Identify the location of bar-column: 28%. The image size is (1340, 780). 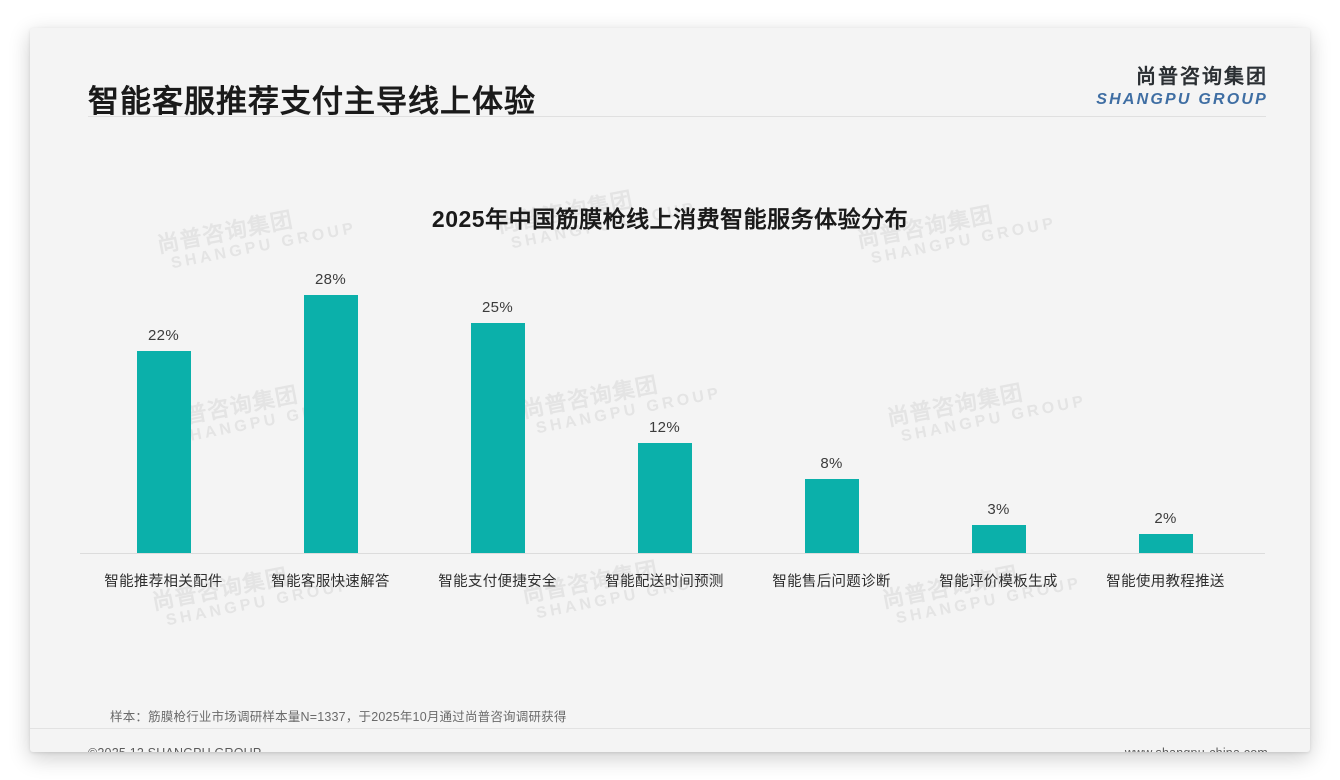
(330, 403).